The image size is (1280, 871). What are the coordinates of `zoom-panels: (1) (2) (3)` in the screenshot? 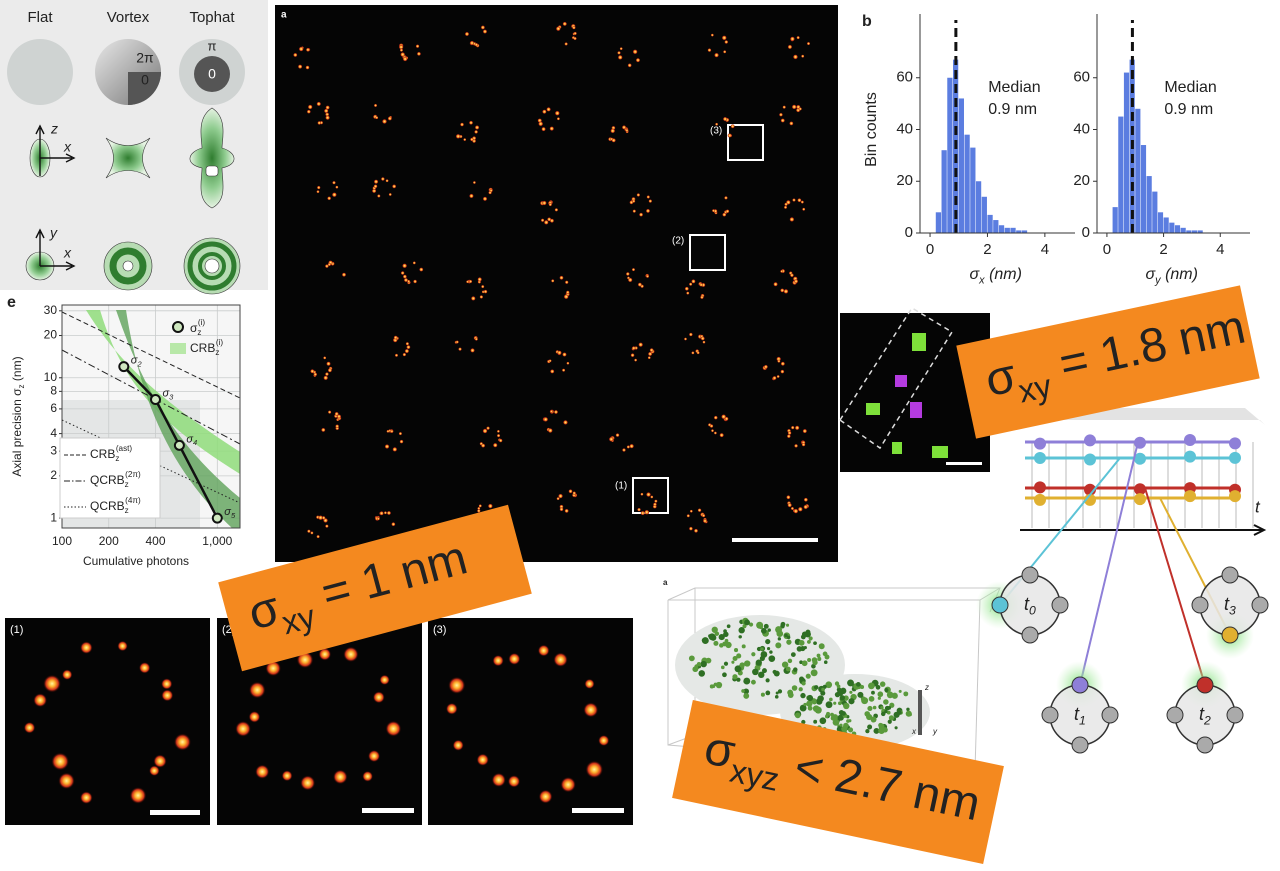 It's located at (319, 721).